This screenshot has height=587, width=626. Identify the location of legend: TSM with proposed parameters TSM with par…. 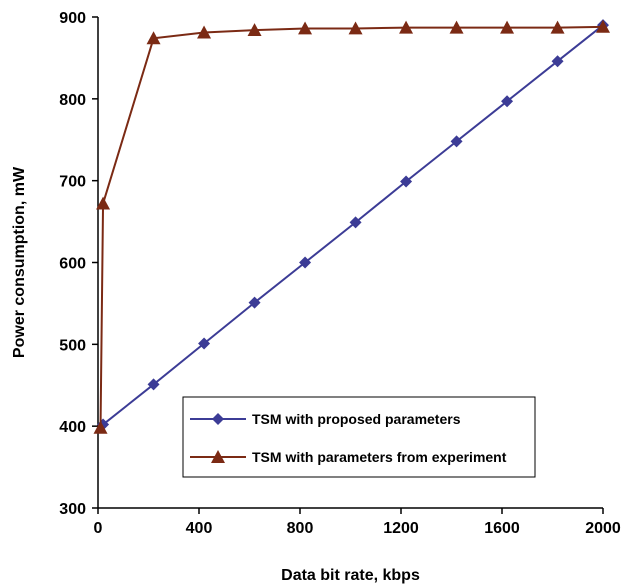
(359, 437).